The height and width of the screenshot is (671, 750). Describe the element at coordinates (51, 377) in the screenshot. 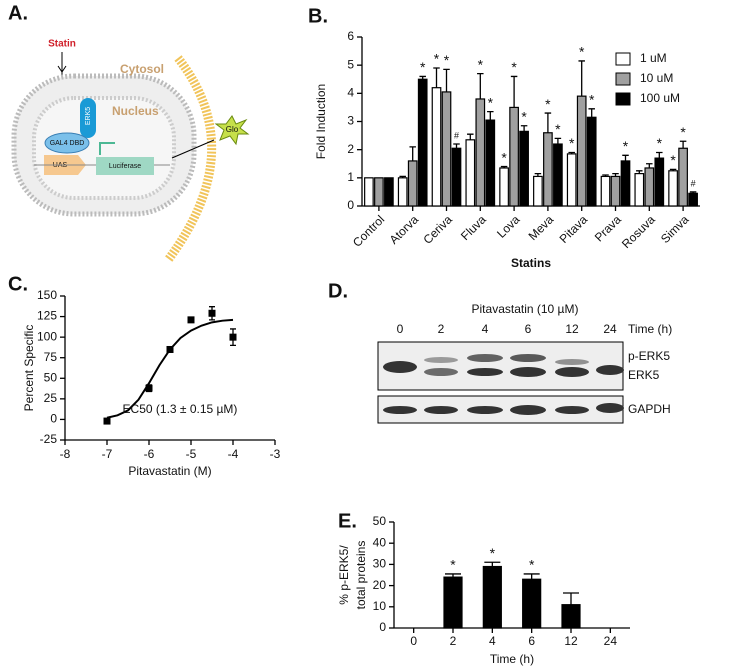

I see `y-tick-label: 50` at that location.